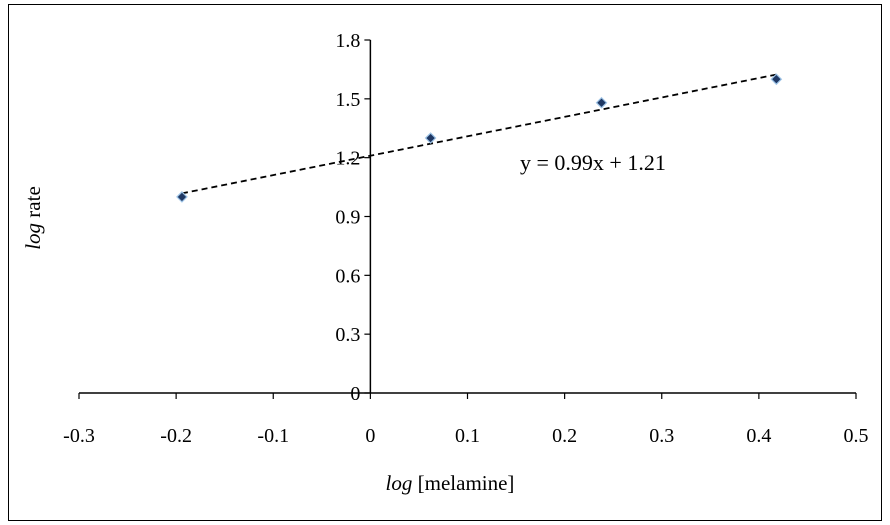  I want to click on trendline-equation: y = 0.99x + 1.21, so click(593, 162).